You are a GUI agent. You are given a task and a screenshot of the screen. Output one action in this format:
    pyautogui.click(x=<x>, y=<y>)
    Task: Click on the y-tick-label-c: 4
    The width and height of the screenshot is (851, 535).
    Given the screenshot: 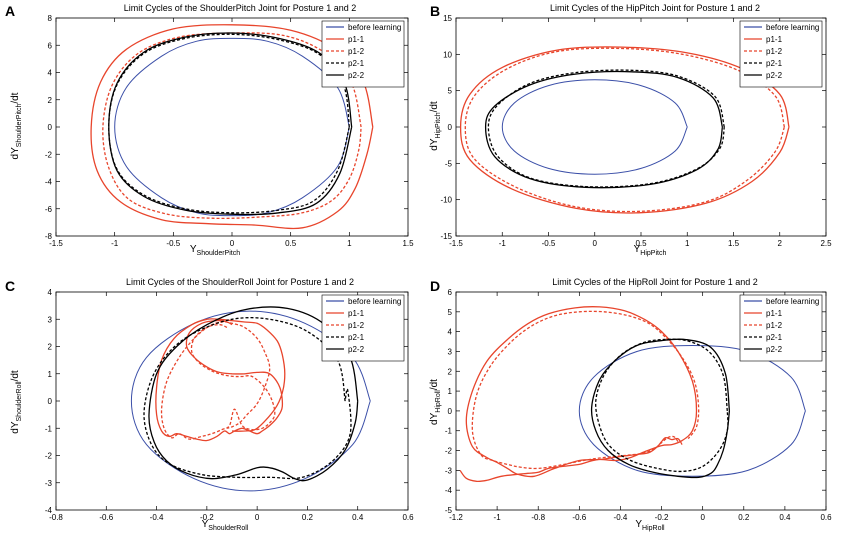 What is the action you would take?
    pyautogui.click(x=50, y=292)
    